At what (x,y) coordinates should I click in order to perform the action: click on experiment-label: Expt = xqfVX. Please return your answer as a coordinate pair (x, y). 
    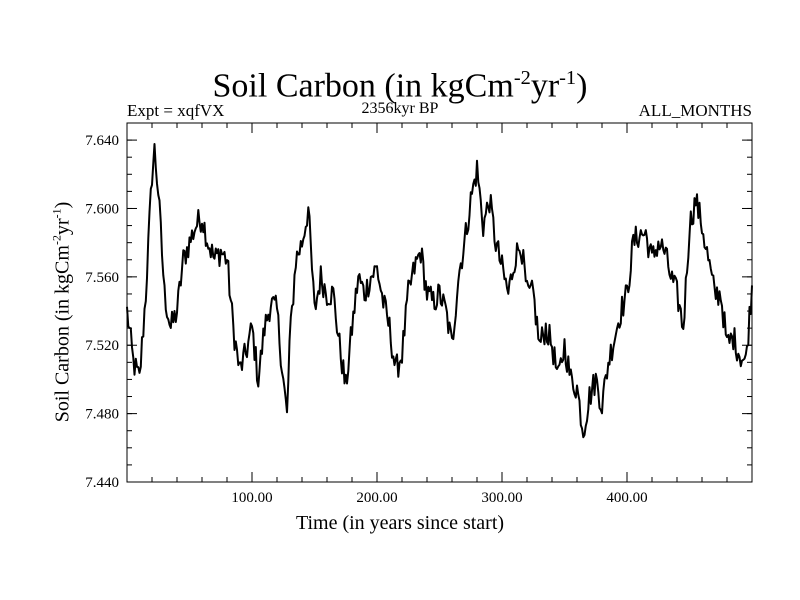
    Looking at the image, I should click on (176, 110).